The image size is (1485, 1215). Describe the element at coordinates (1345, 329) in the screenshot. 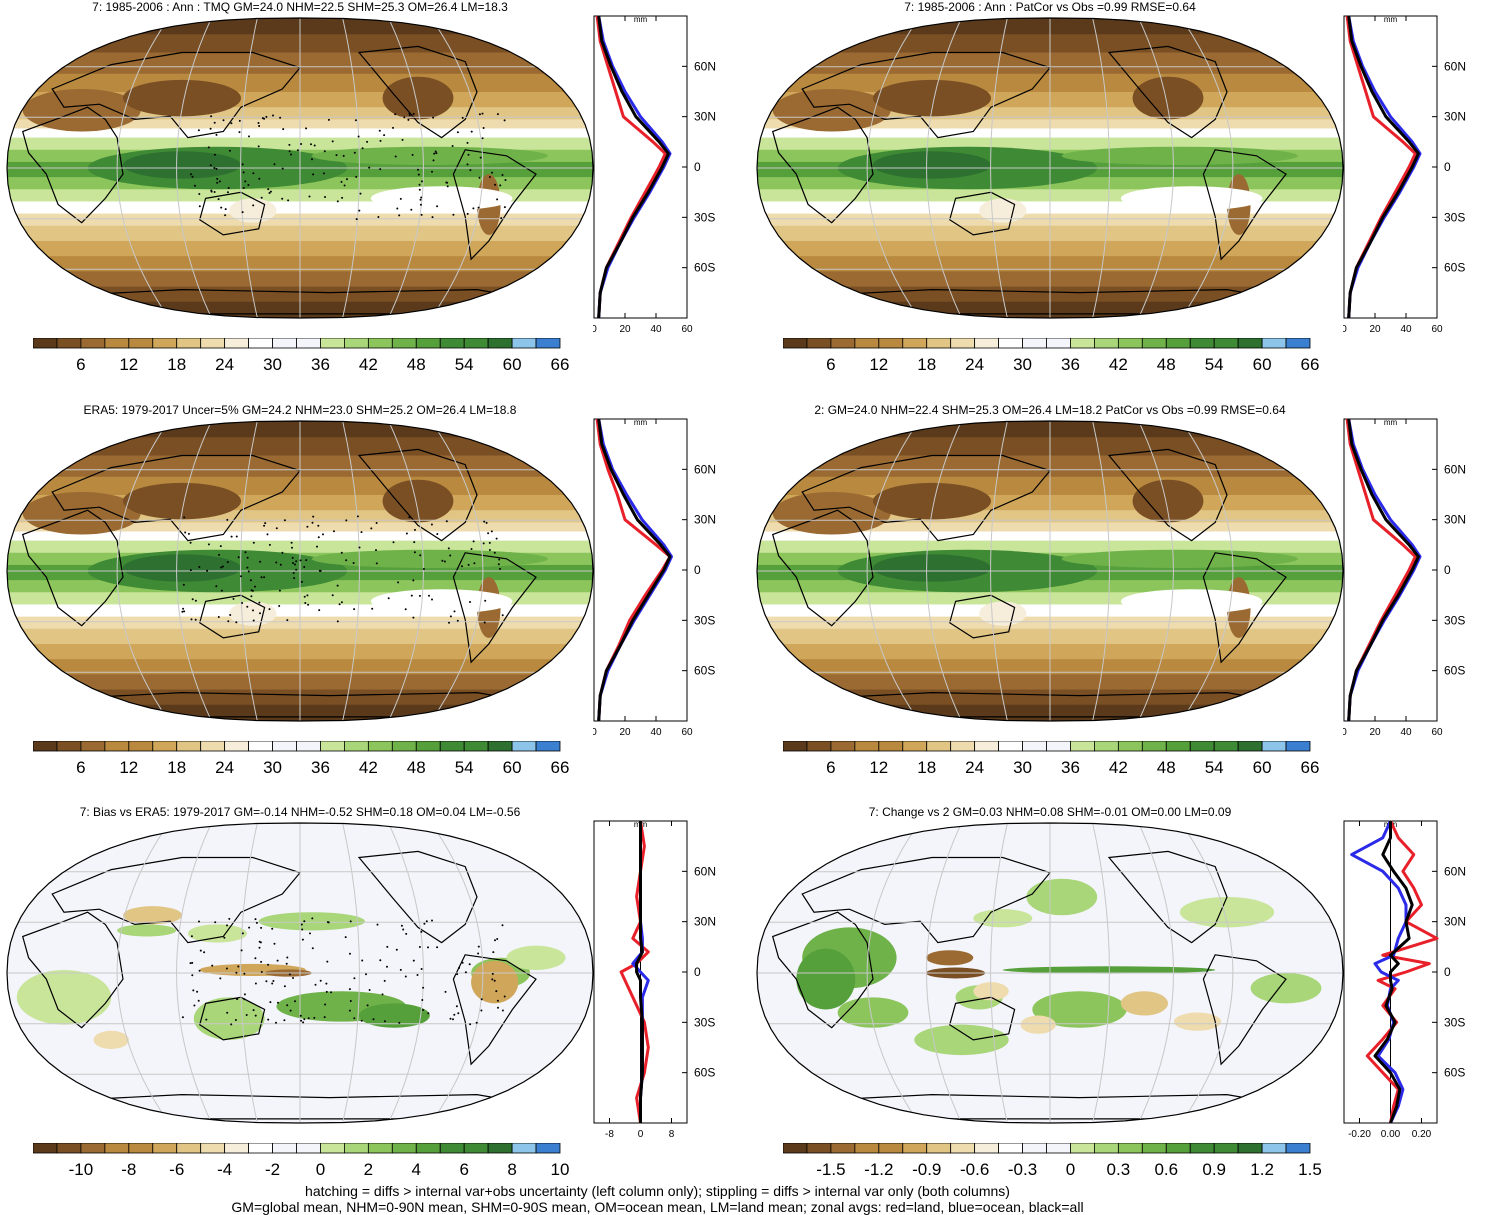

I see `zonal-x-tick-label: 0` at that location.